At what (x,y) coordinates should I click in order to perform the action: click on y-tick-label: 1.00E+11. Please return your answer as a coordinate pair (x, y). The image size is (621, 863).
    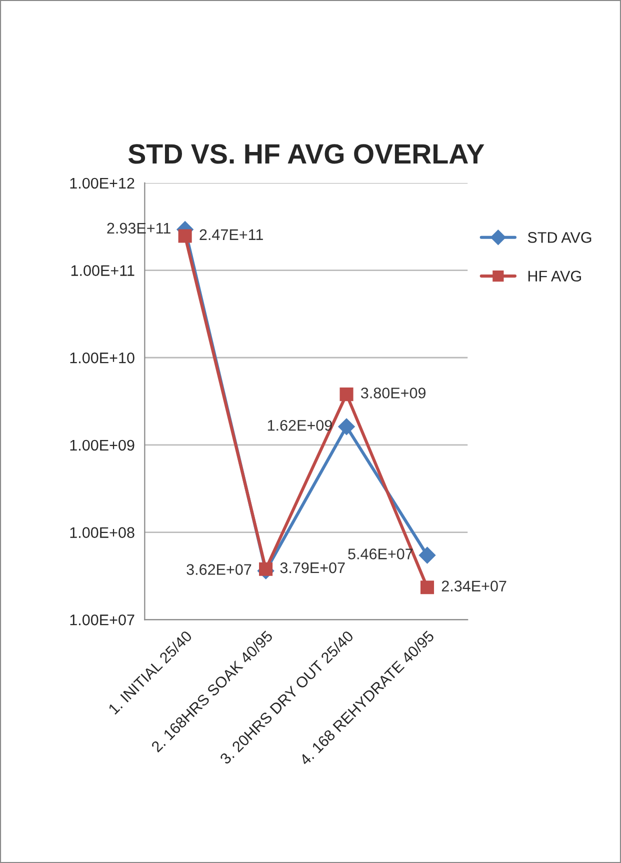
    Looking at the image, I should click on (102, 270).